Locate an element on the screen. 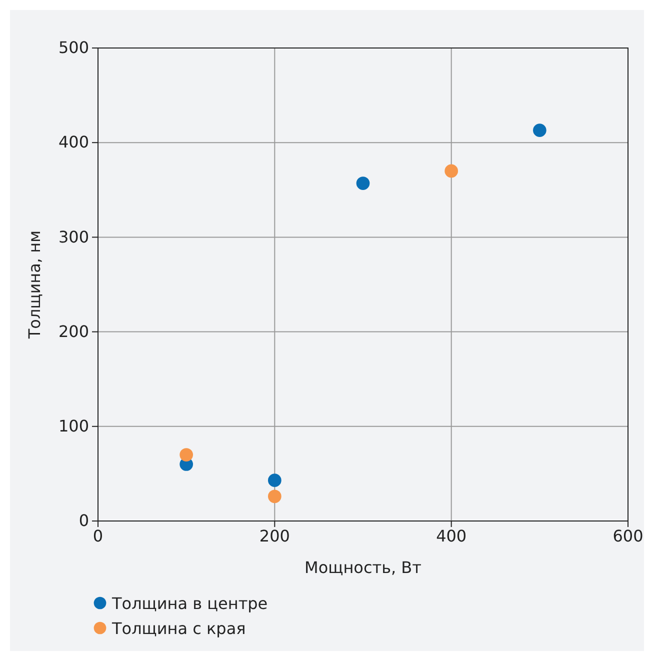 The height and width of the screenshot is (661, 654). x-axis-title: Мощность, Вт is located at coordinates (363, 567).